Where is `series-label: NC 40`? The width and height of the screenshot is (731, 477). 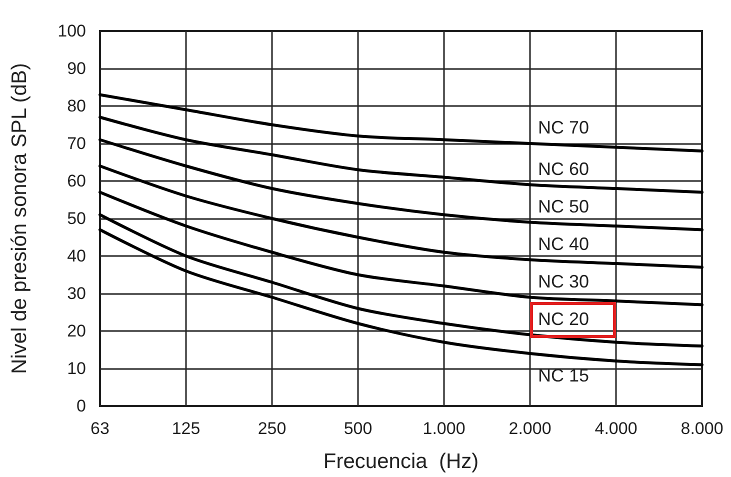
series-label: NC 40 is located at coordinates (564, 244).